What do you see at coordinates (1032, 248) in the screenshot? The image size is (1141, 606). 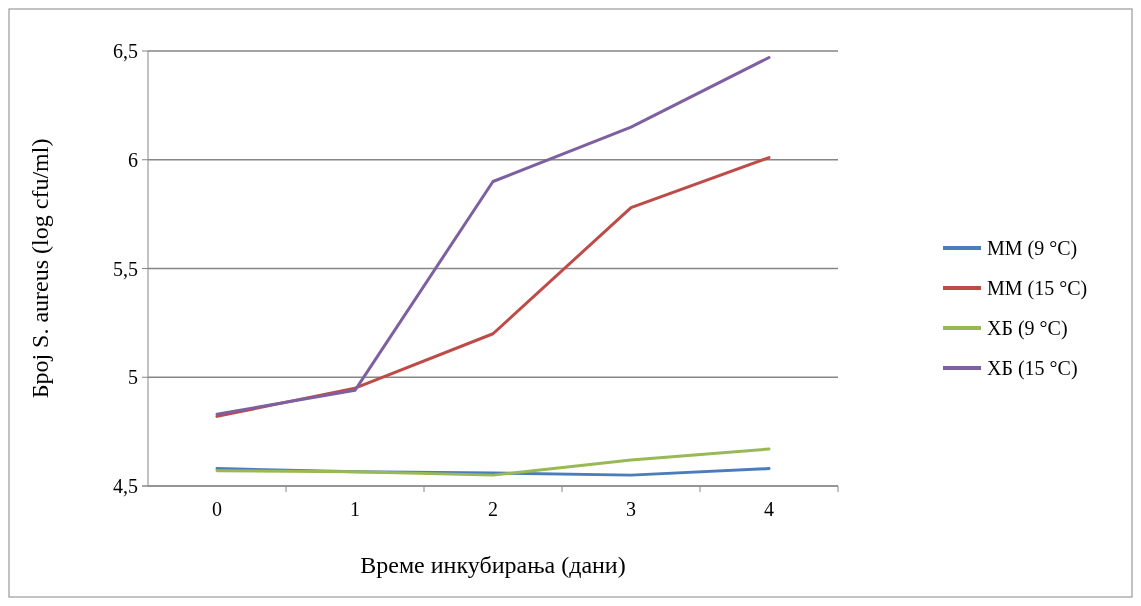 I see `legend-label: ММ (9 °C)` at bounding box center [1032, 248].